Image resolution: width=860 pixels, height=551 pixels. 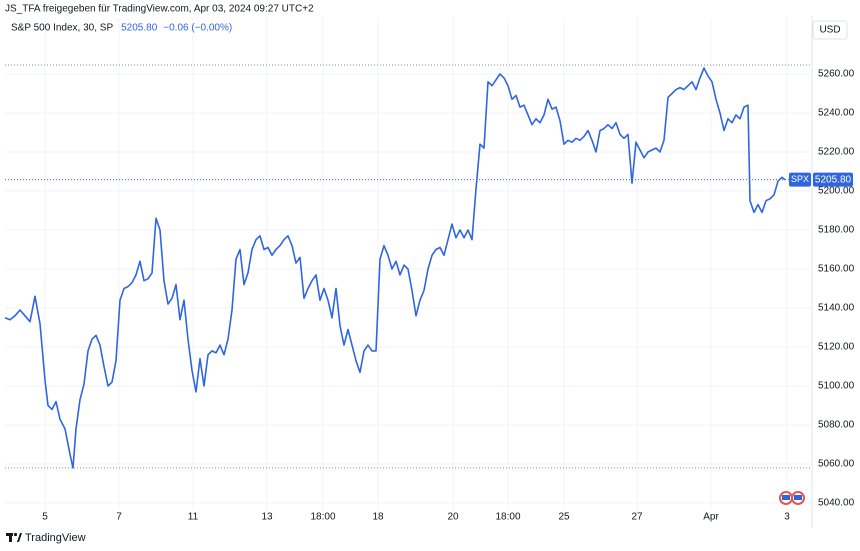 I want to click on y-tick-label: 5120.00, so click(x=836, y=347).